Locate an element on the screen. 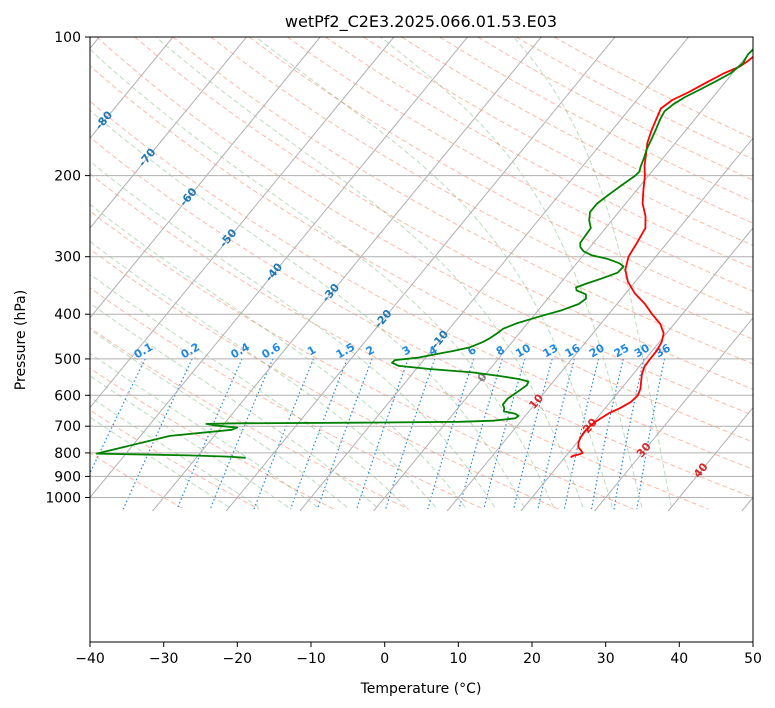  y-axis: 100 200 300 400 500 600 700 800 900 1000 is located at coordinates (67, 268).